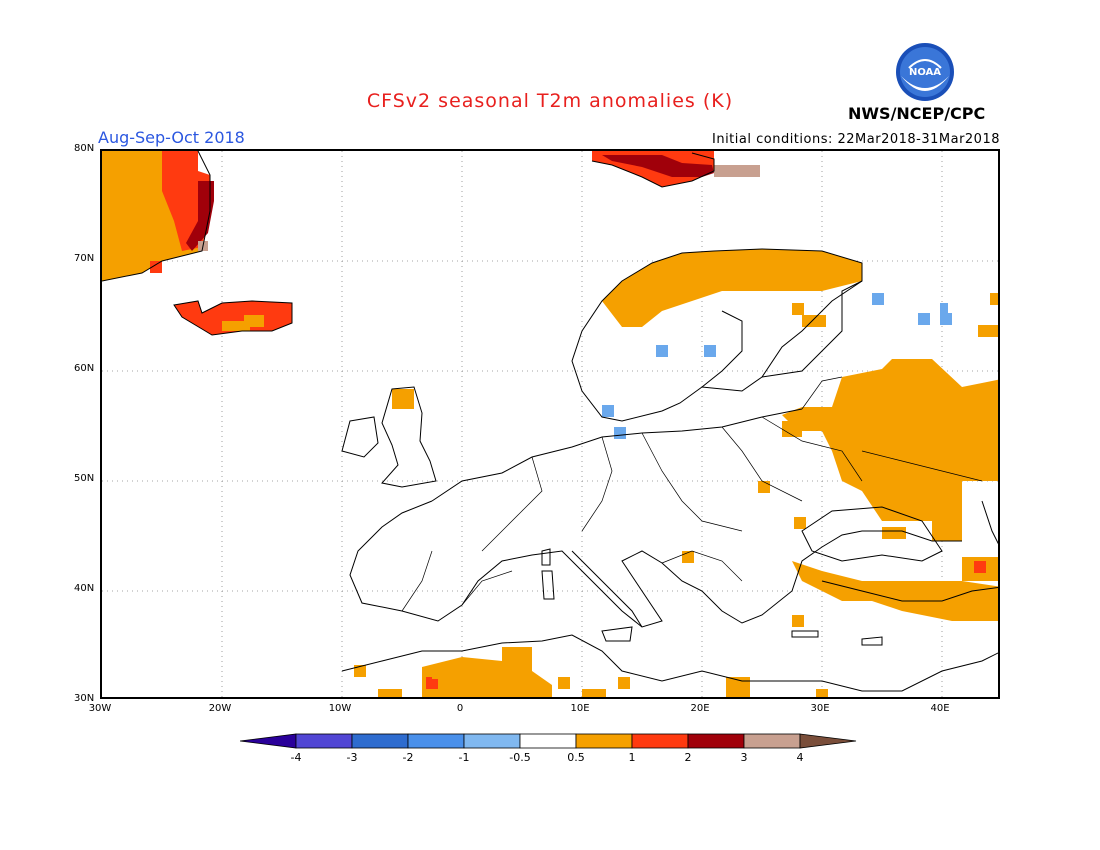  Describe the element at coordinates (487, 672) in the screenshot. I see `anomaly-region-north-africa` at that location.